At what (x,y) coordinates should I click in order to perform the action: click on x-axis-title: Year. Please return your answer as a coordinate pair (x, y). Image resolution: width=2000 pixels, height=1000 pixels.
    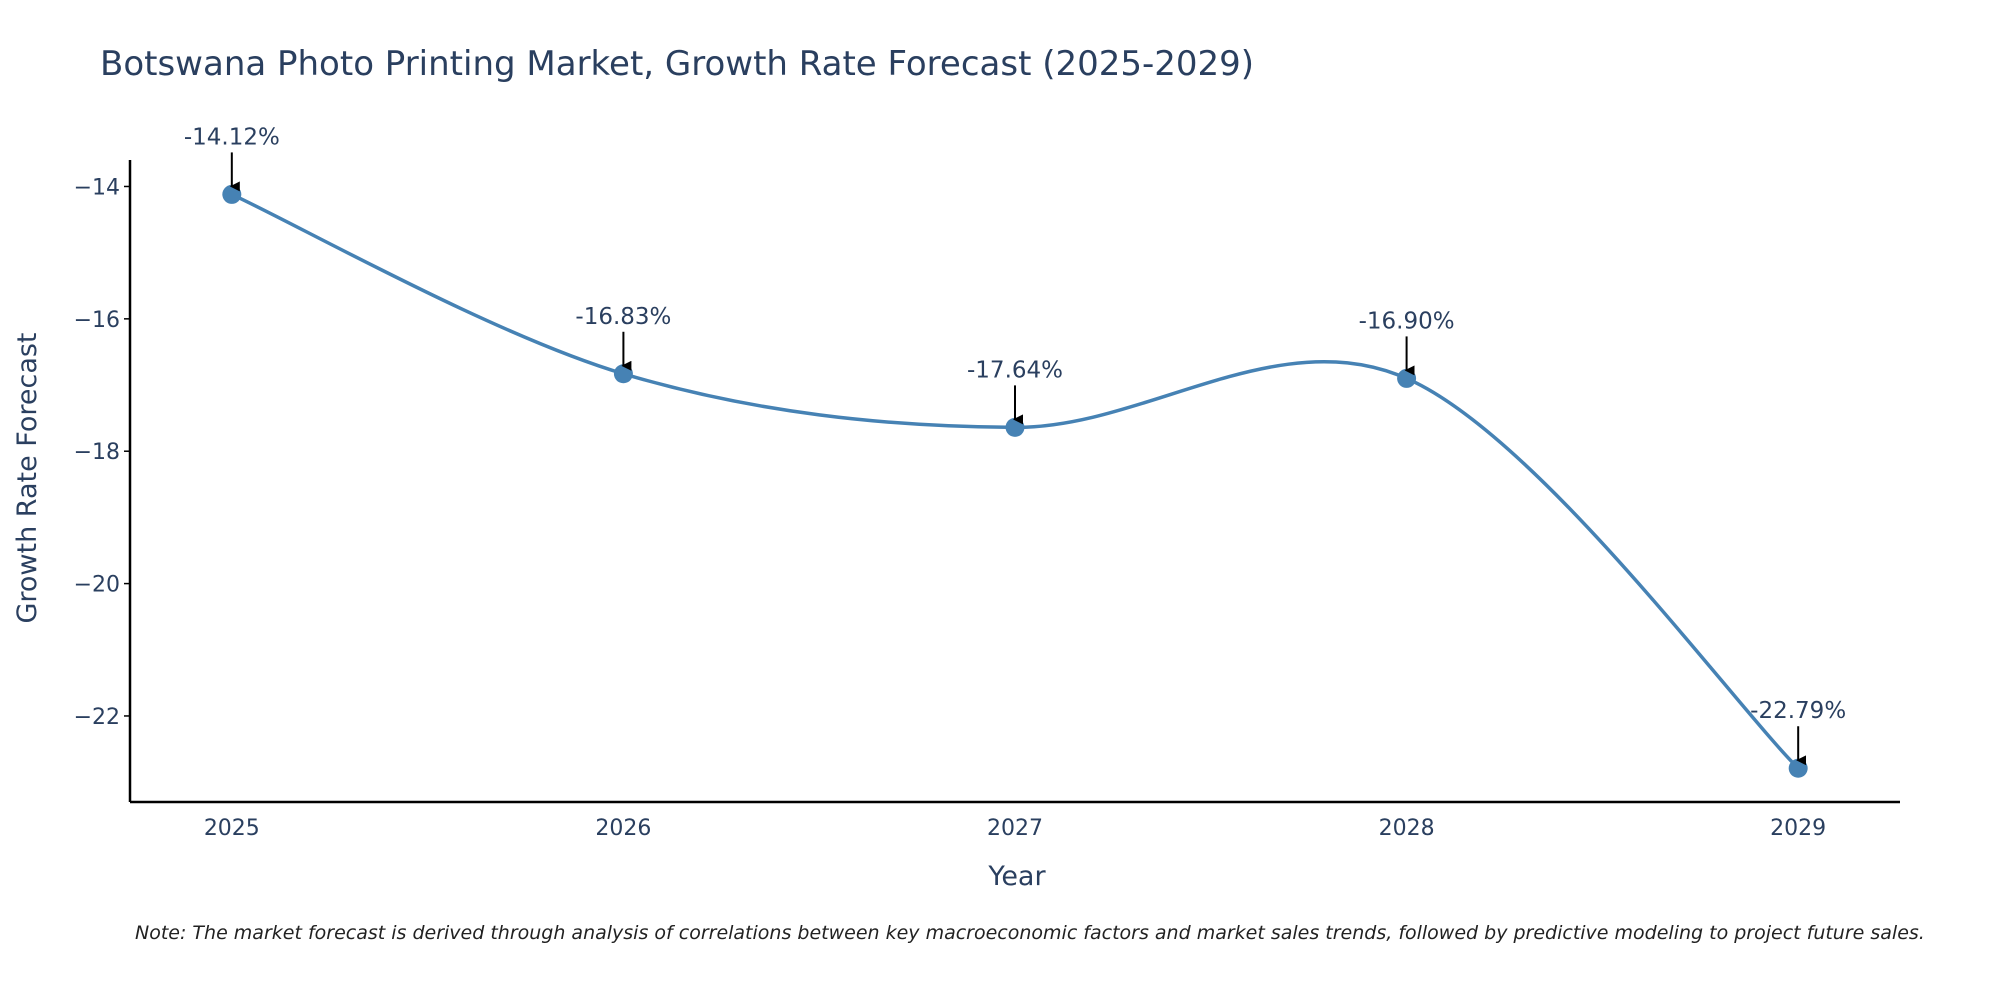
    Looking at the image, I should click on (1016, 876).